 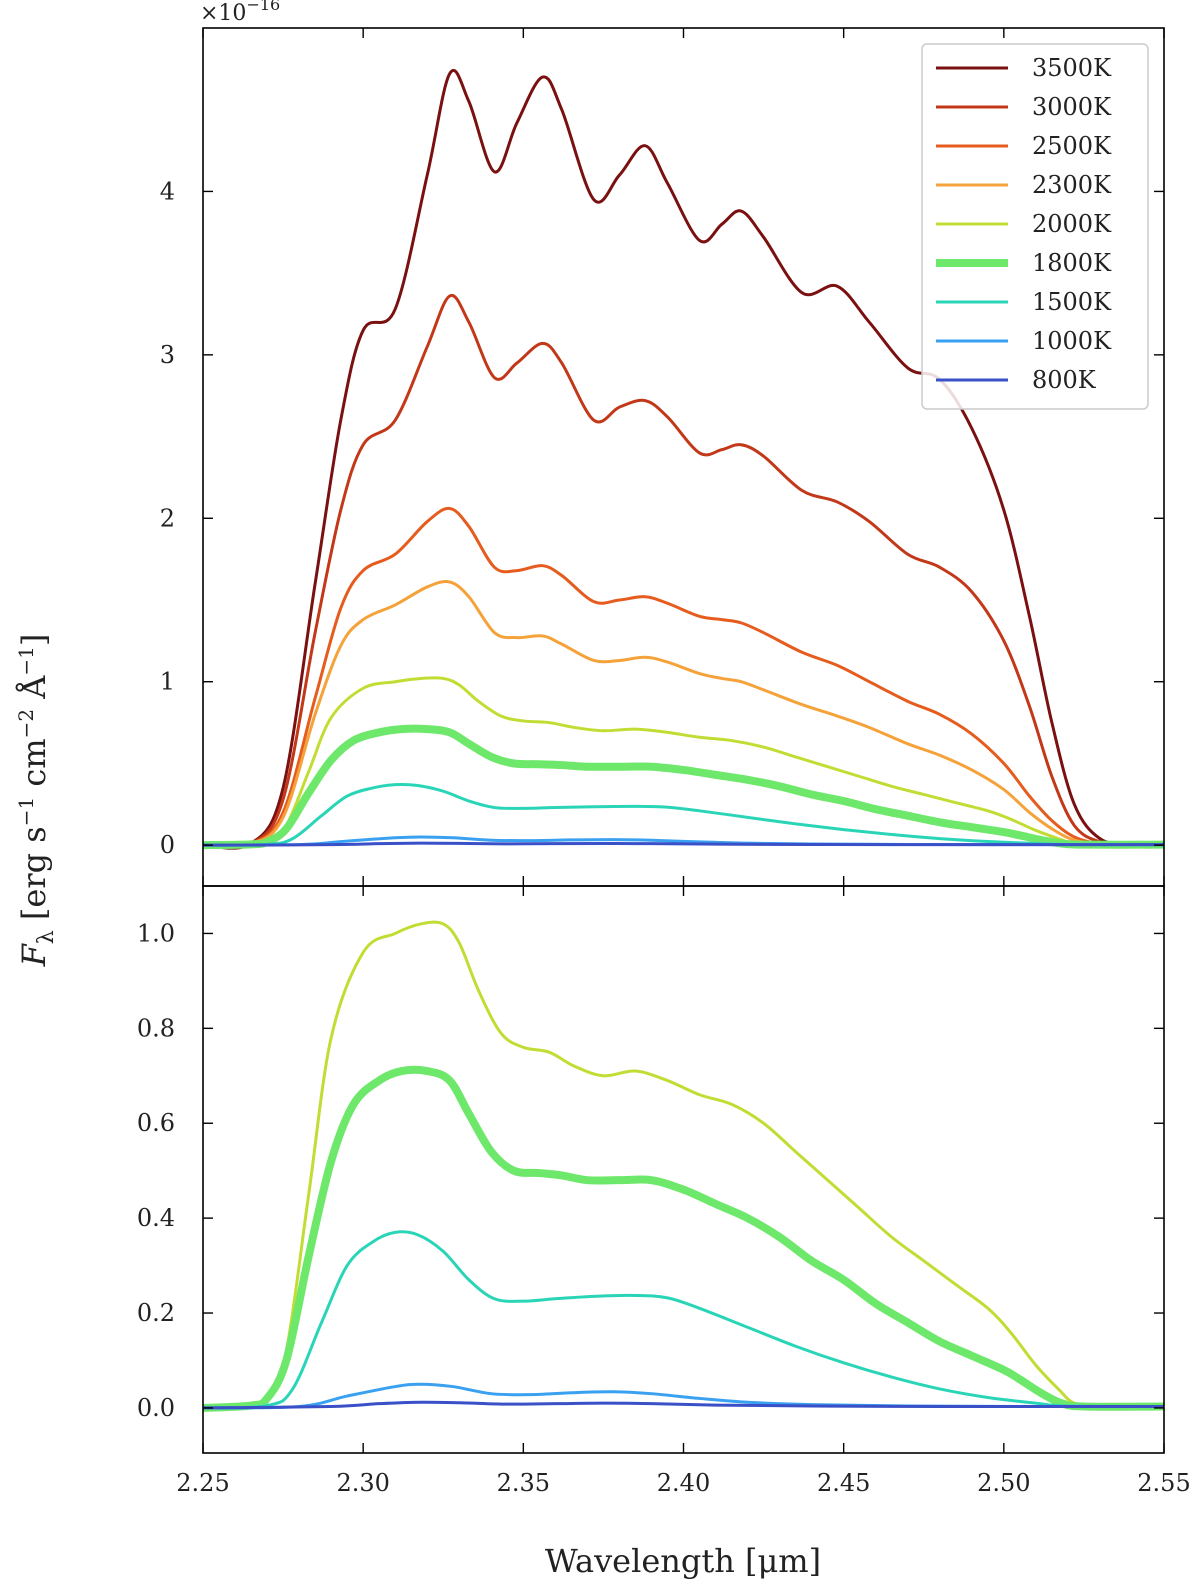 What do you see at coordinates (36, 801) in the screenshot?
I see `y-axis-label: Fλ [erg s−1 cm−2 Å−1]` at bounding box center [36, 801].